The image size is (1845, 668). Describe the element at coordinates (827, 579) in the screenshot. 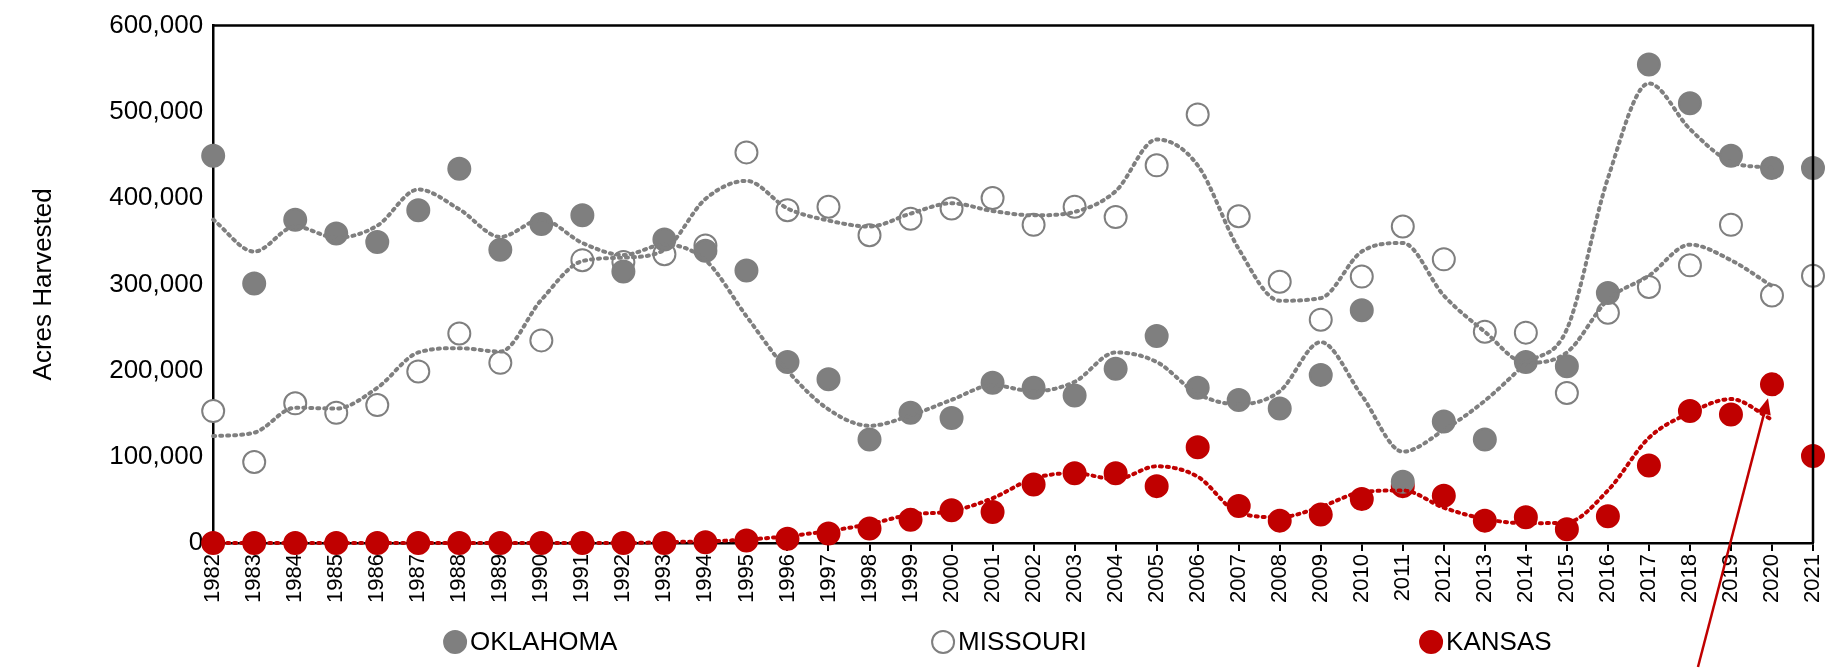

I see `x-tick-label: 1997` at that location.